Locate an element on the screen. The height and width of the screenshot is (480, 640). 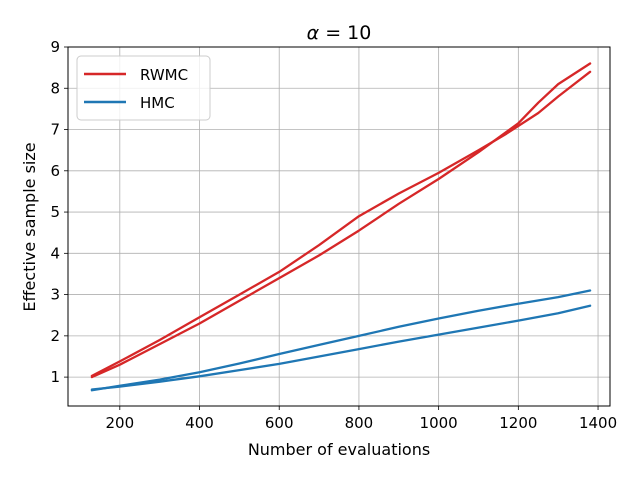
title-value: = 10 is located at coordinates (345, 33).